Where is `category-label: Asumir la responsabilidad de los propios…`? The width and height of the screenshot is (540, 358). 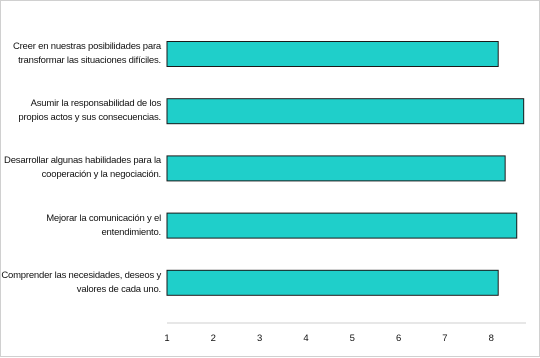 category-label: Asumir la responsabilidad de los propios… is located at coordinates (89, 111).